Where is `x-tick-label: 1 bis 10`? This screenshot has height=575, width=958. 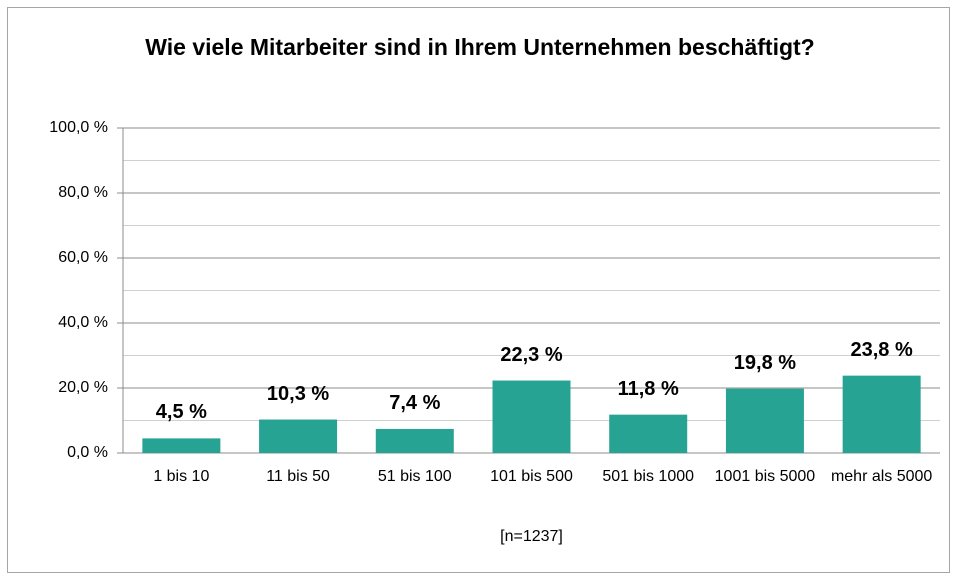 x-tick-label: 1 bis 10 is located at coordinates (181, 476).